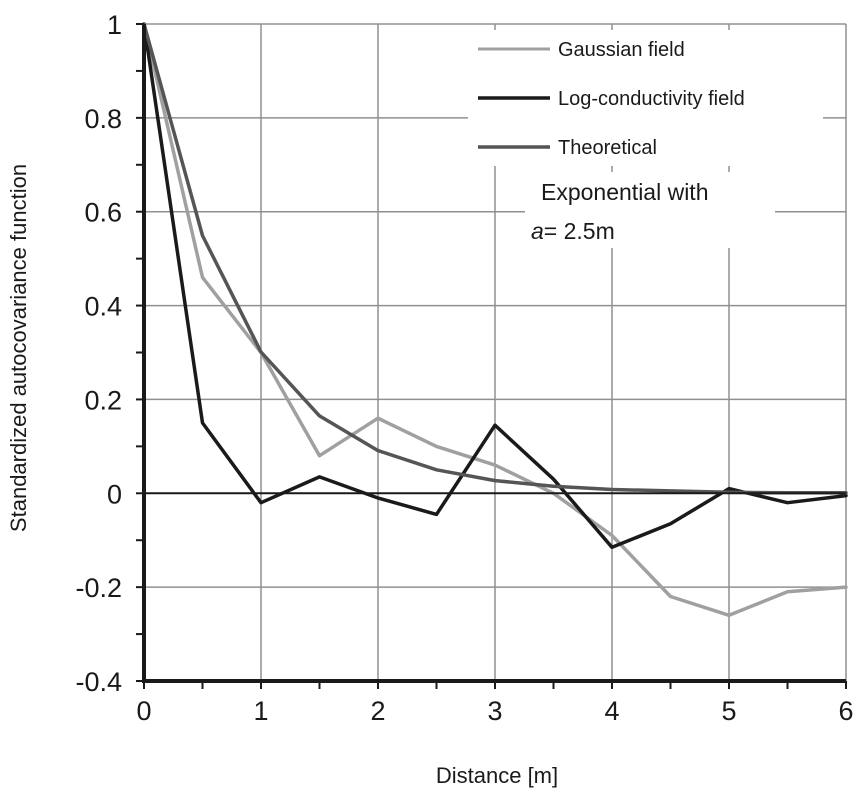 The width and height of the screenshot is (861, 794). Describe the element at coordinates (103, 213) in the screenshot. I see `y-tick-label: 0.6` at that location.